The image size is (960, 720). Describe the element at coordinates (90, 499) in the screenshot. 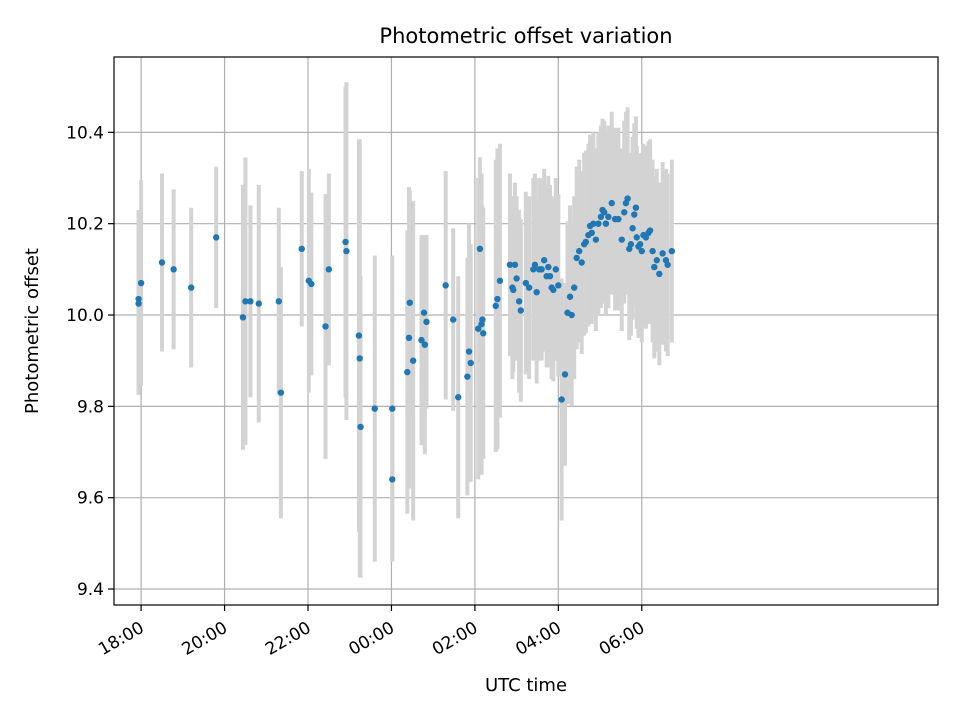

I see `y-tick-label: 9.6` at that location.